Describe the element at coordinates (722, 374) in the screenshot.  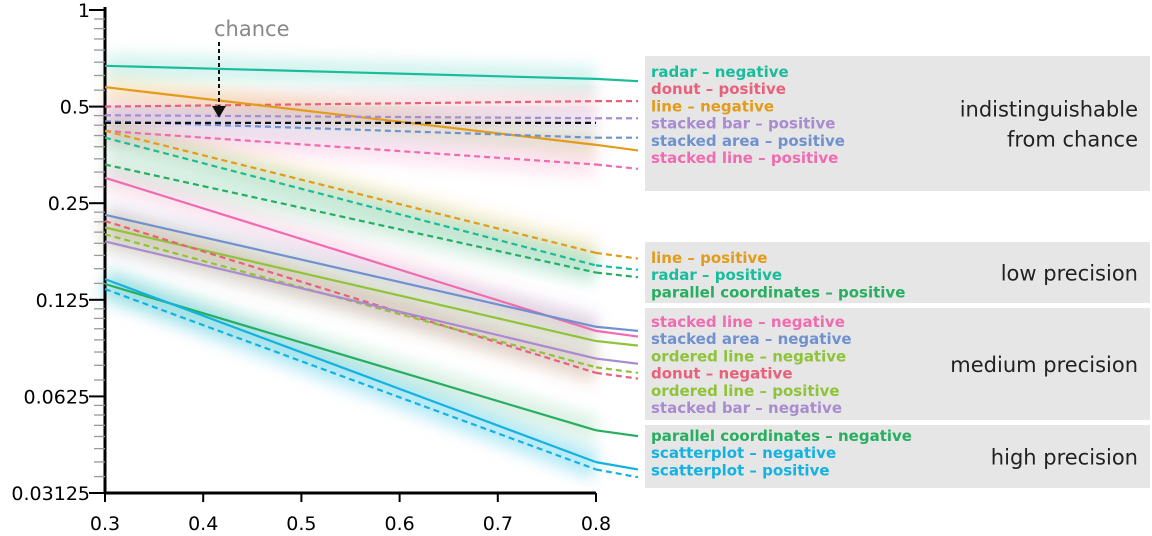
I see `legend-label-donut-negative: donut – negative` at that location.